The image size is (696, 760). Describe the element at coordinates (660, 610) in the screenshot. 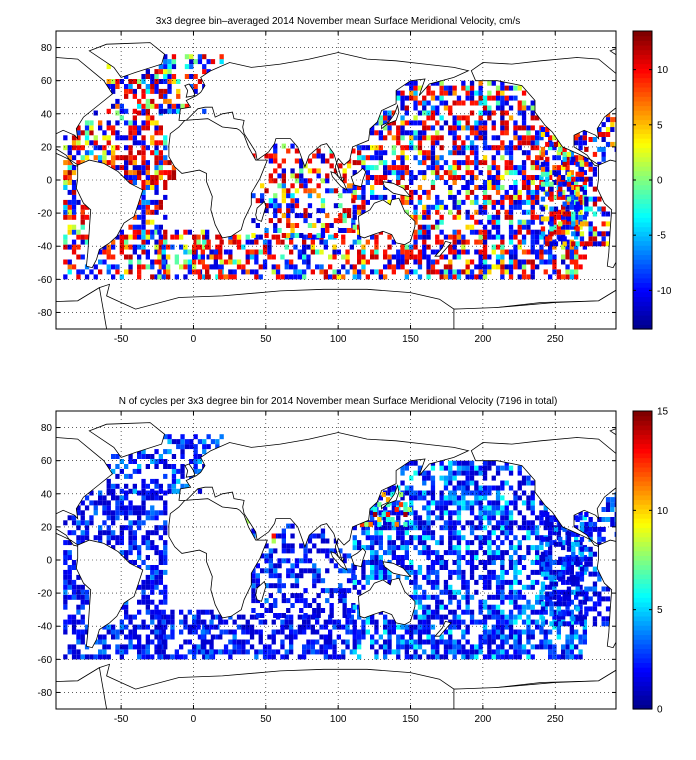

I see `colorbar-tick-label: 5` at that location.